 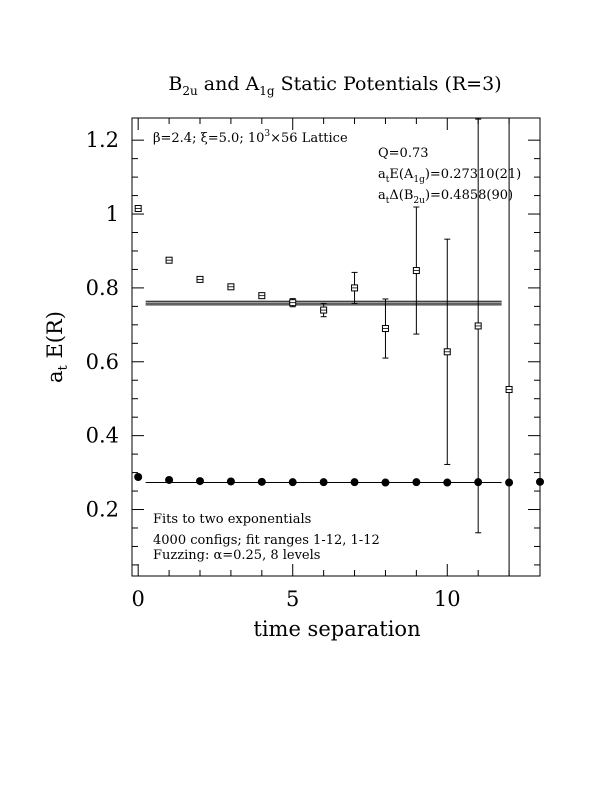 What do you see at coordinates (323, 392) in the screenshot?
I see `fit-lines` at bounding box center [323, 392].